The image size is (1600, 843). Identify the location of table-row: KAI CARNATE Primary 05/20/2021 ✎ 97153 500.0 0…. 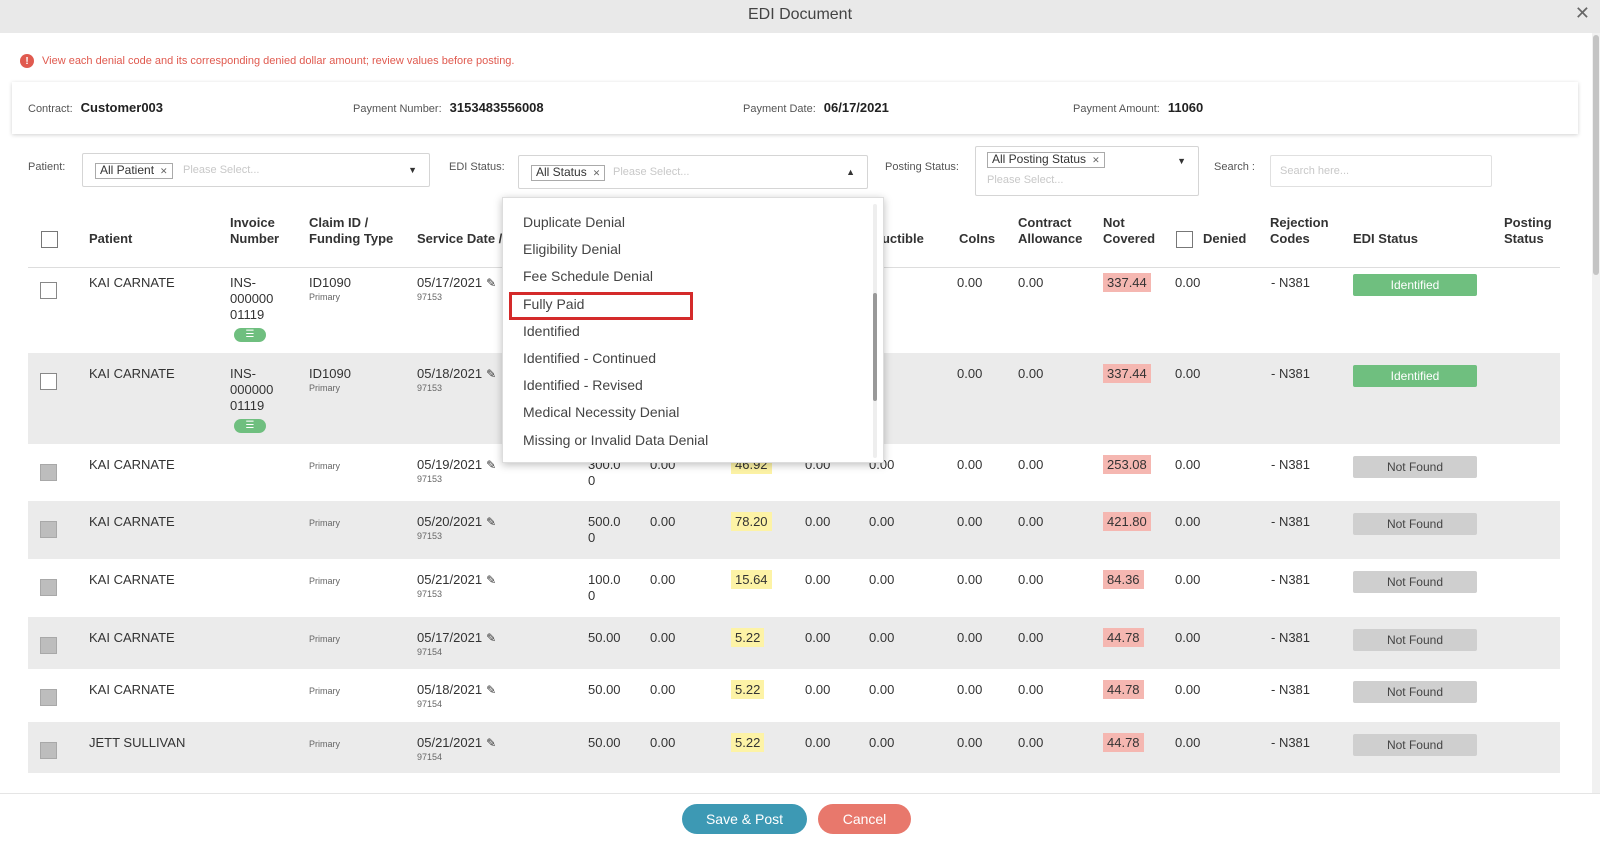
(794, 530).